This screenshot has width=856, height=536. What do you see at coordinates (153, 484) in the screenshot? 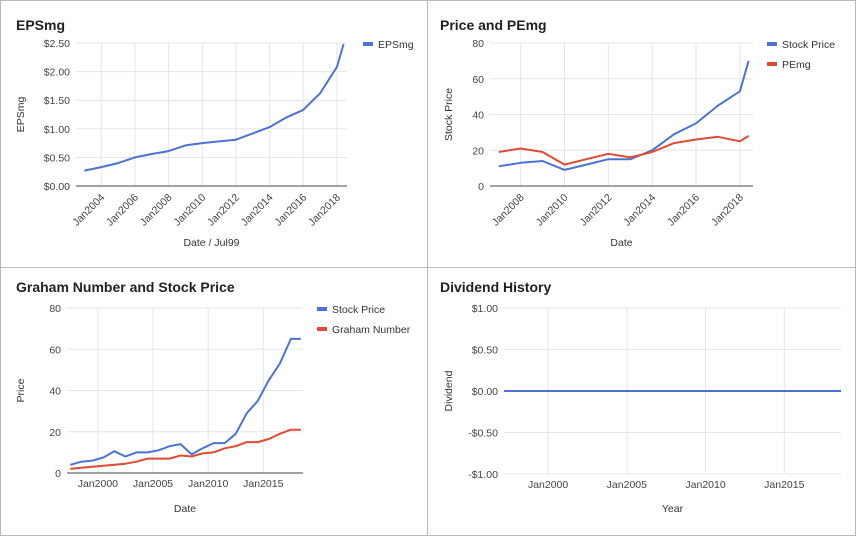
I see `graham-x-tick-label: Jan2005` at bounding box center [153, 484].